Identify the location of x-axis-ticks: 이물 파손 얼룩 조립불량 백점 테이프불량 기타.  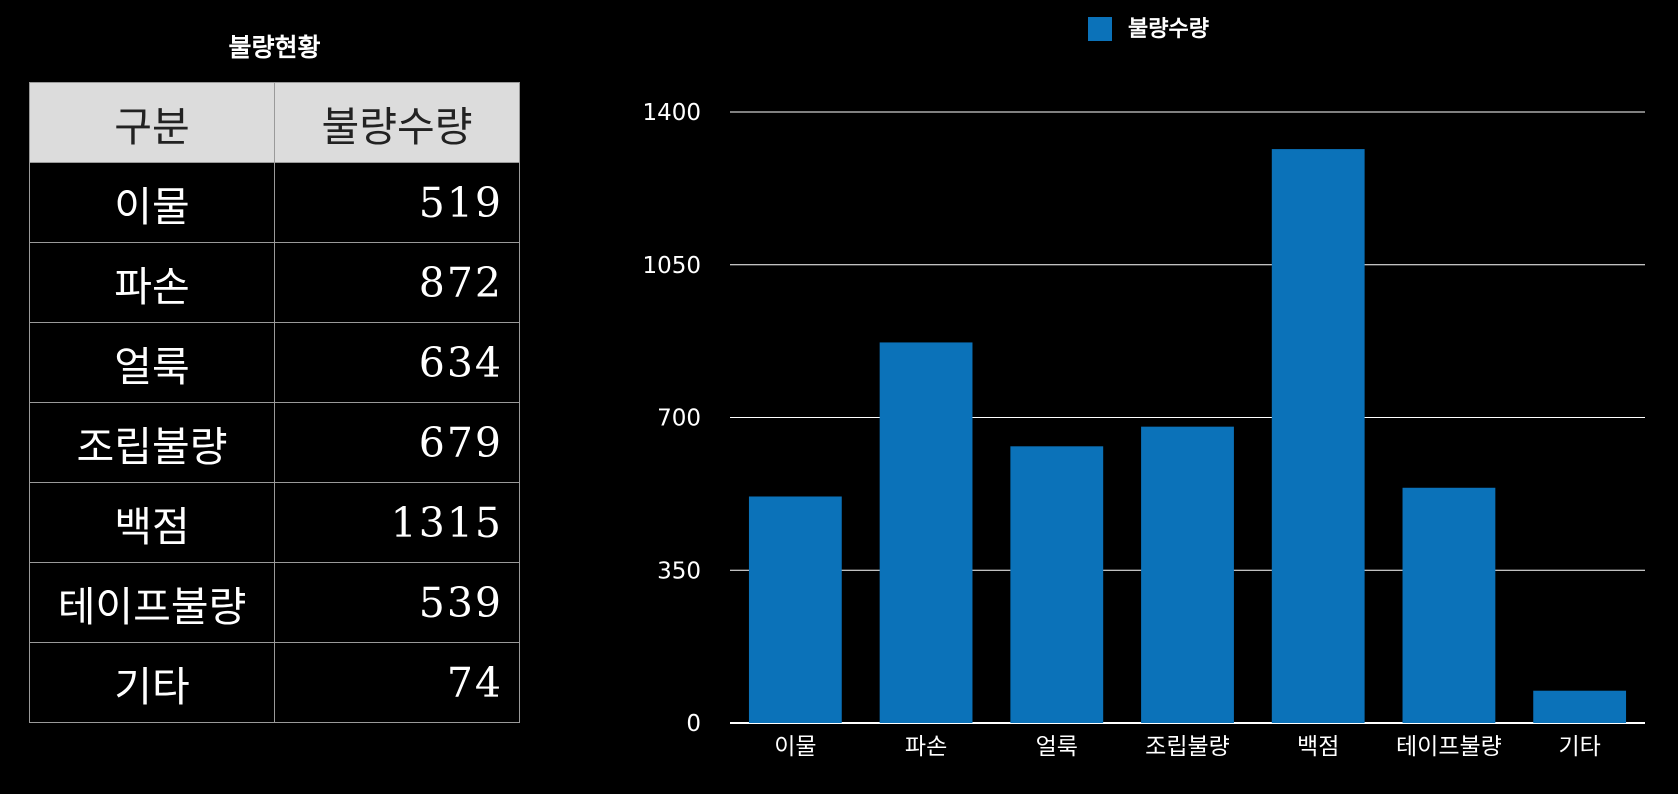
(1187, 747).